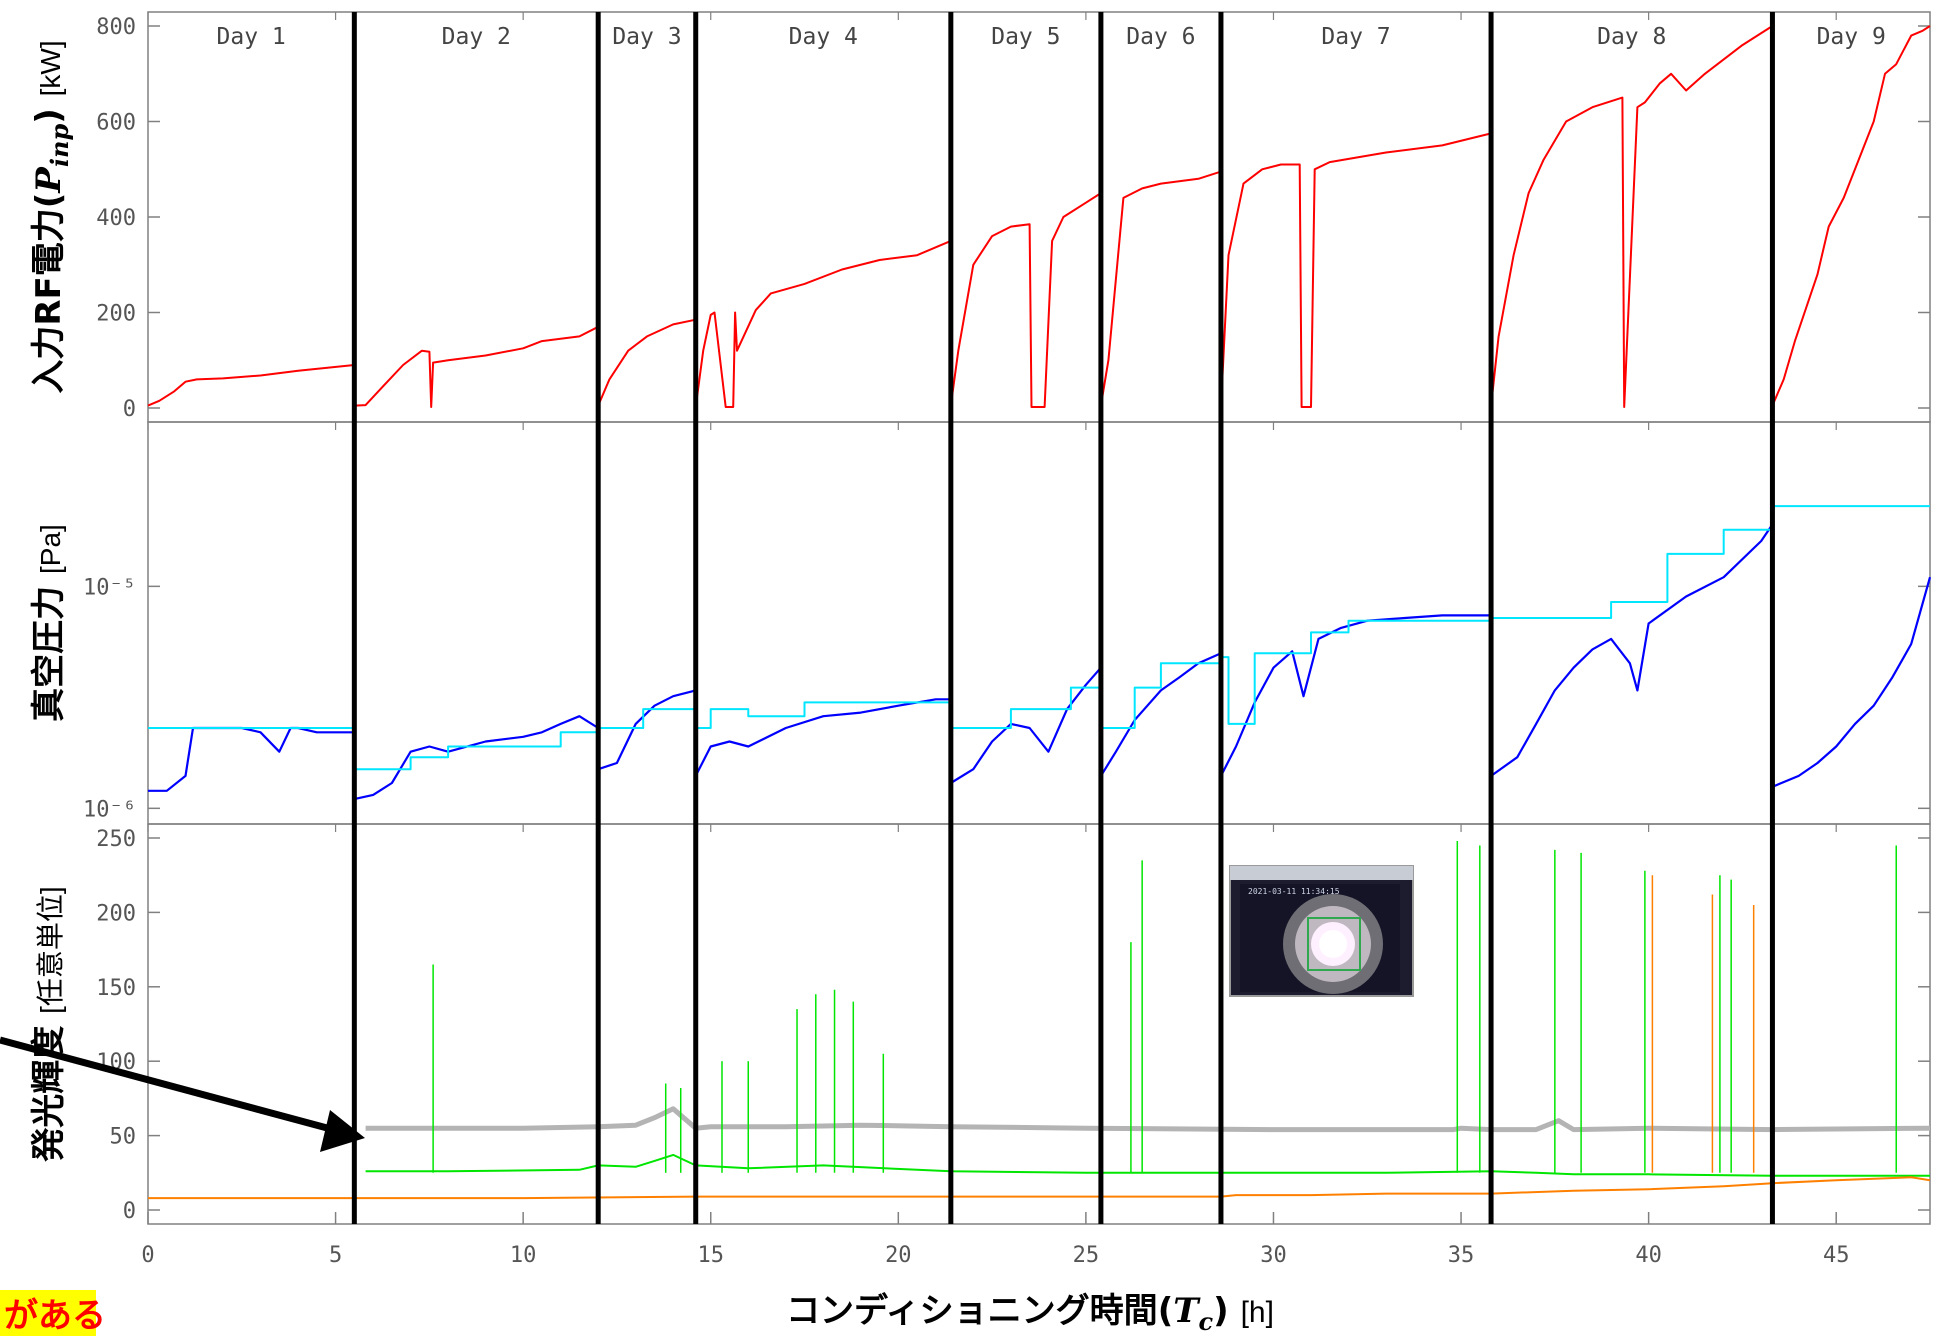 The width and height of the screenshot is (1934, 1340). I want to click on y-tick-label: 10⁻⁵, so click(109, 587).